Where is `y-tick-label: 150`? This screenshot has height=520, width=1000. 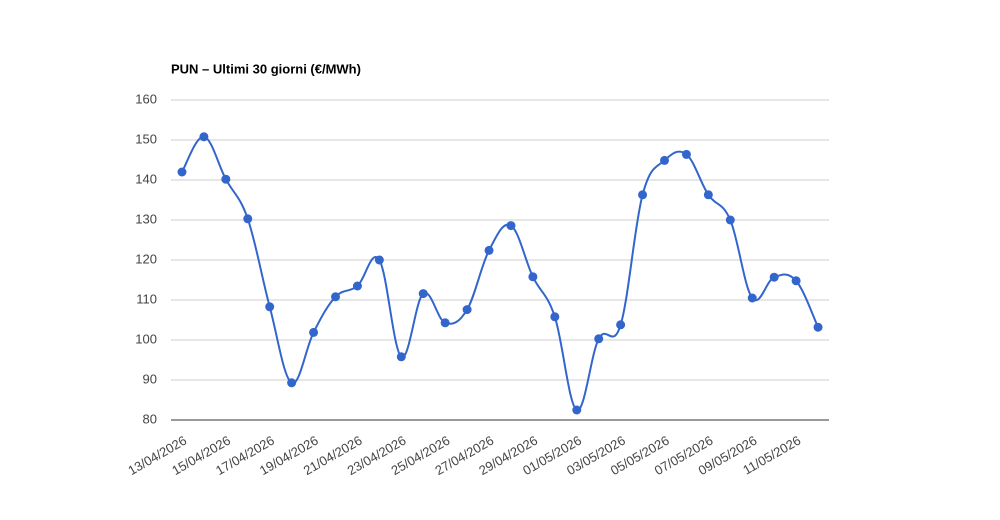
y-tick-label: 150 is located at coordinates (146, 138).